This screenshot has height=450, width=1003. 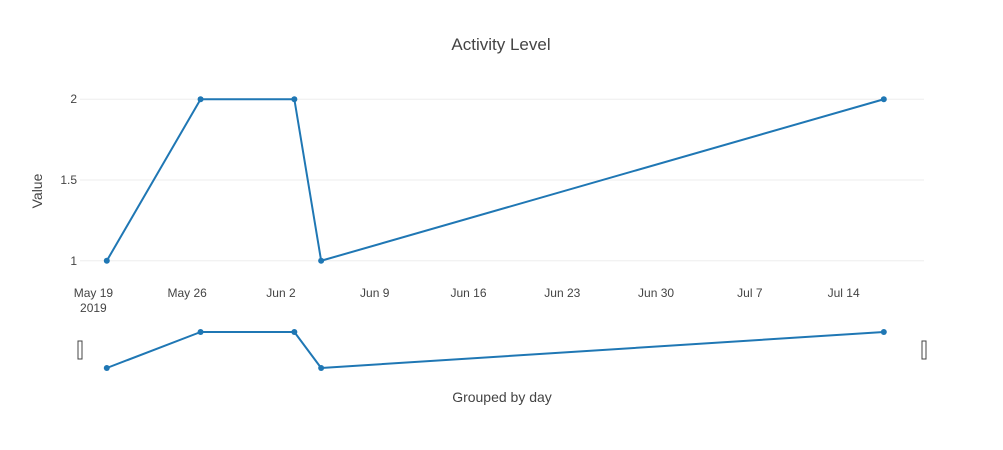 What do you see at coordinates (500, 44) in the screenshot?
I see `chart-title: Activity Level` at bounding box center [500, 44].